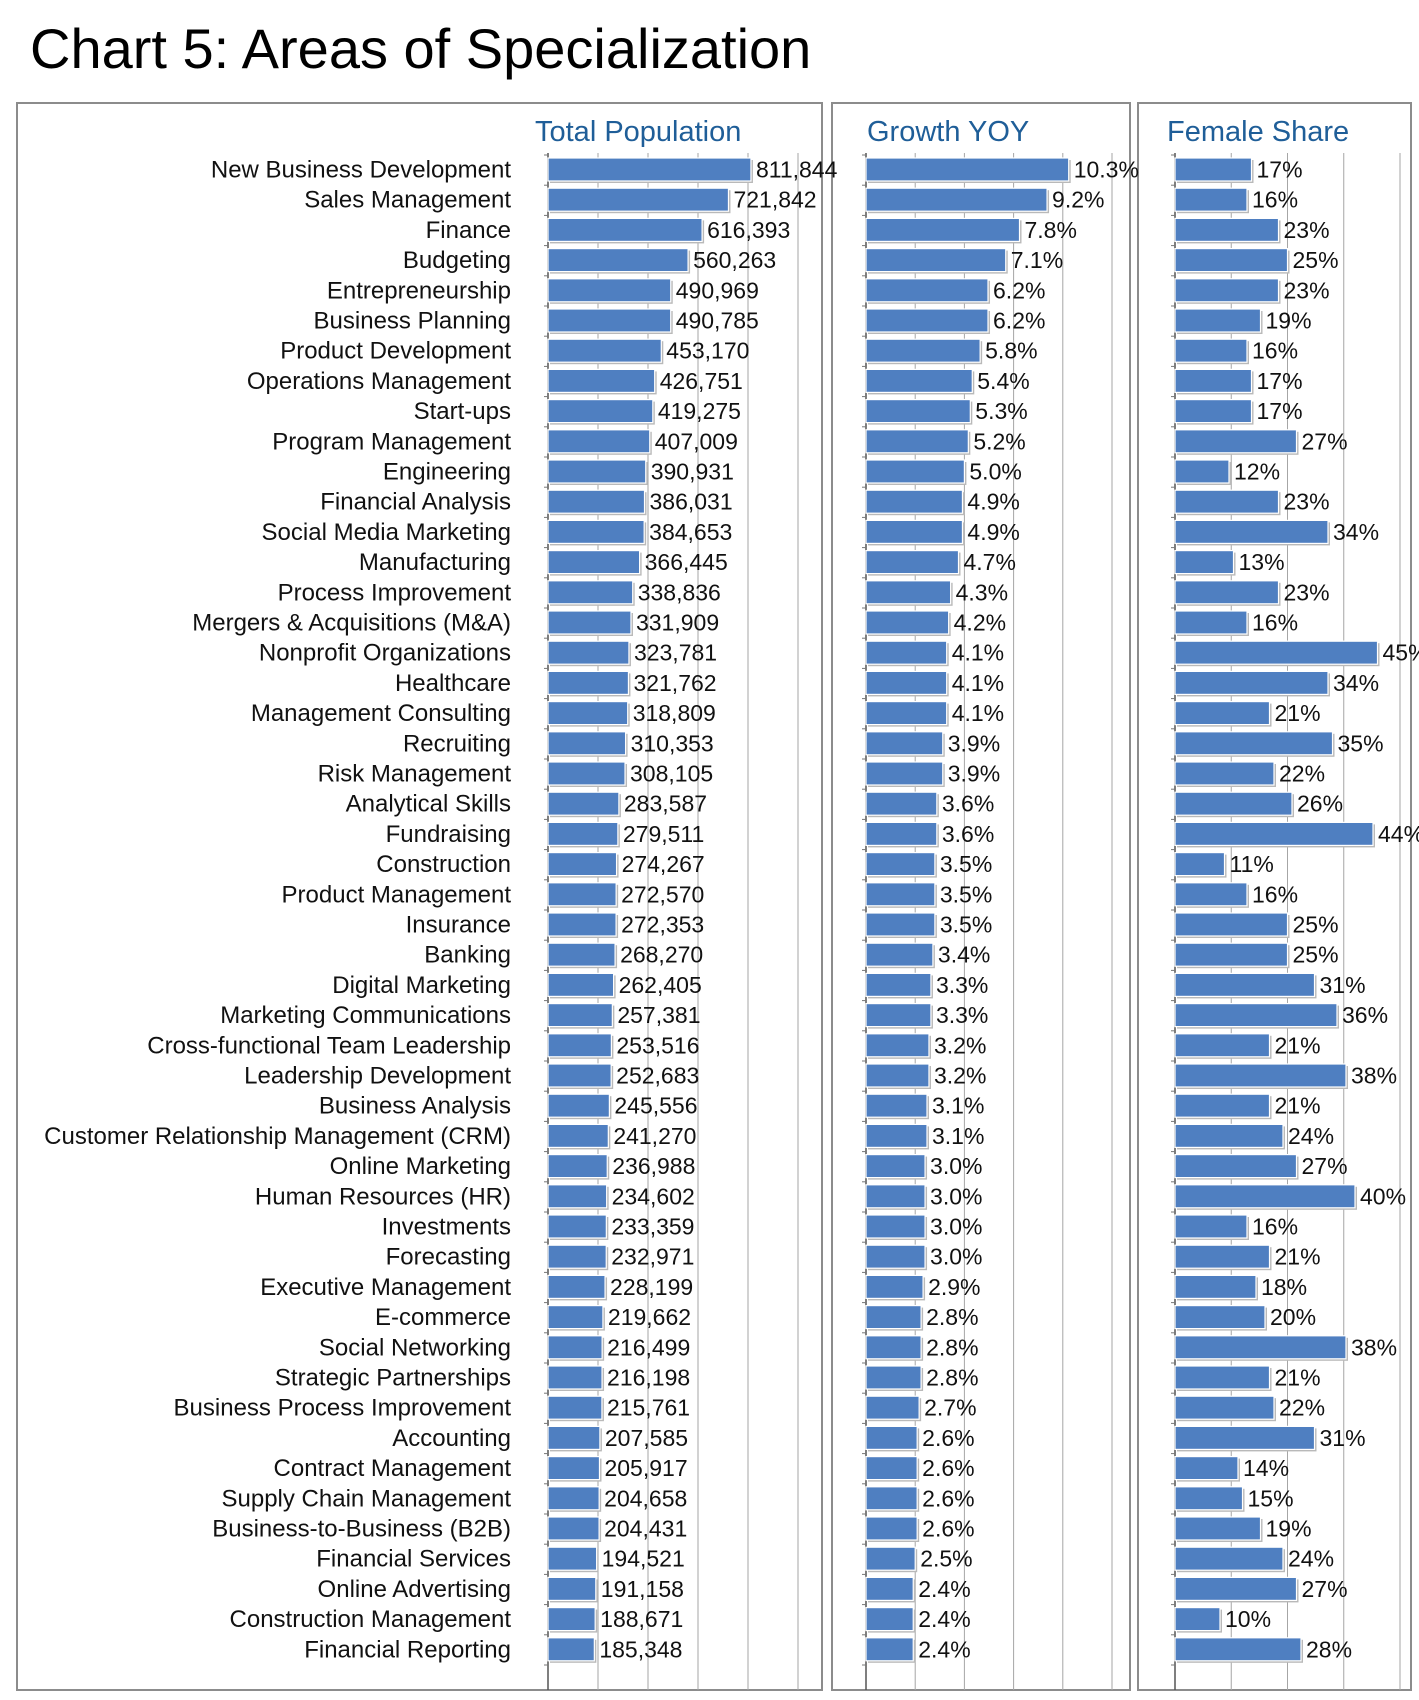  I want to click on category-label: Budgeting, so click(457, 260).